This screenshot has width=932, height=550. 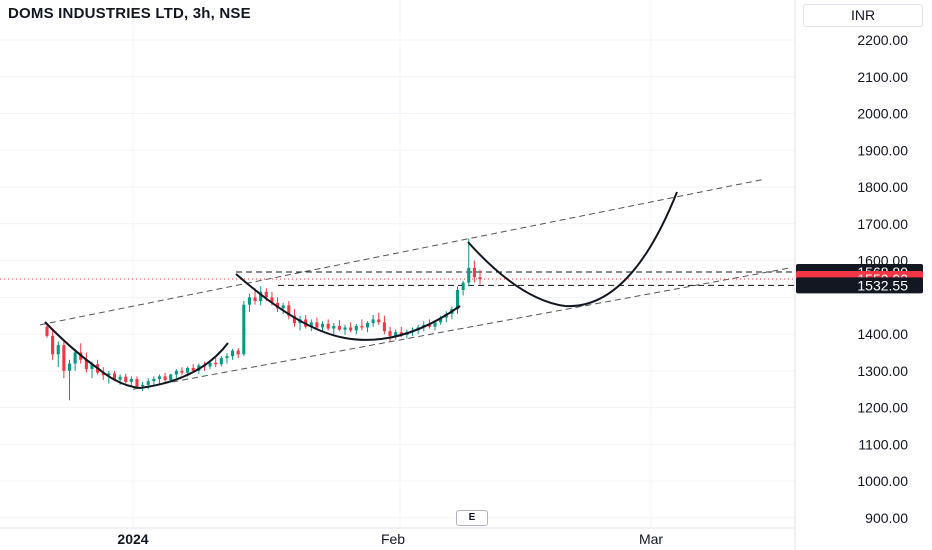 What do you see at coordinates (882, 408) in the screenshot?
I see `y-tick-label: 1200.00` at bounding box center [882, 408].